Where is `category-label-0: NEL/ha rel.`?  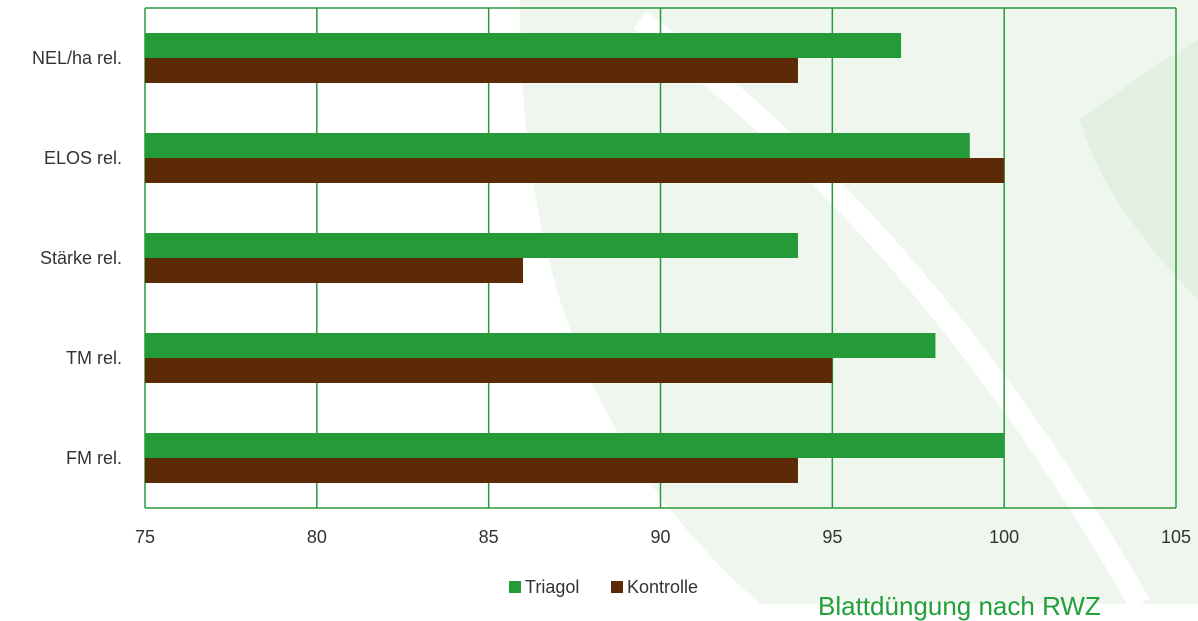
category-label-0: NEL/ha rel. is located at coordinates (77, 58).